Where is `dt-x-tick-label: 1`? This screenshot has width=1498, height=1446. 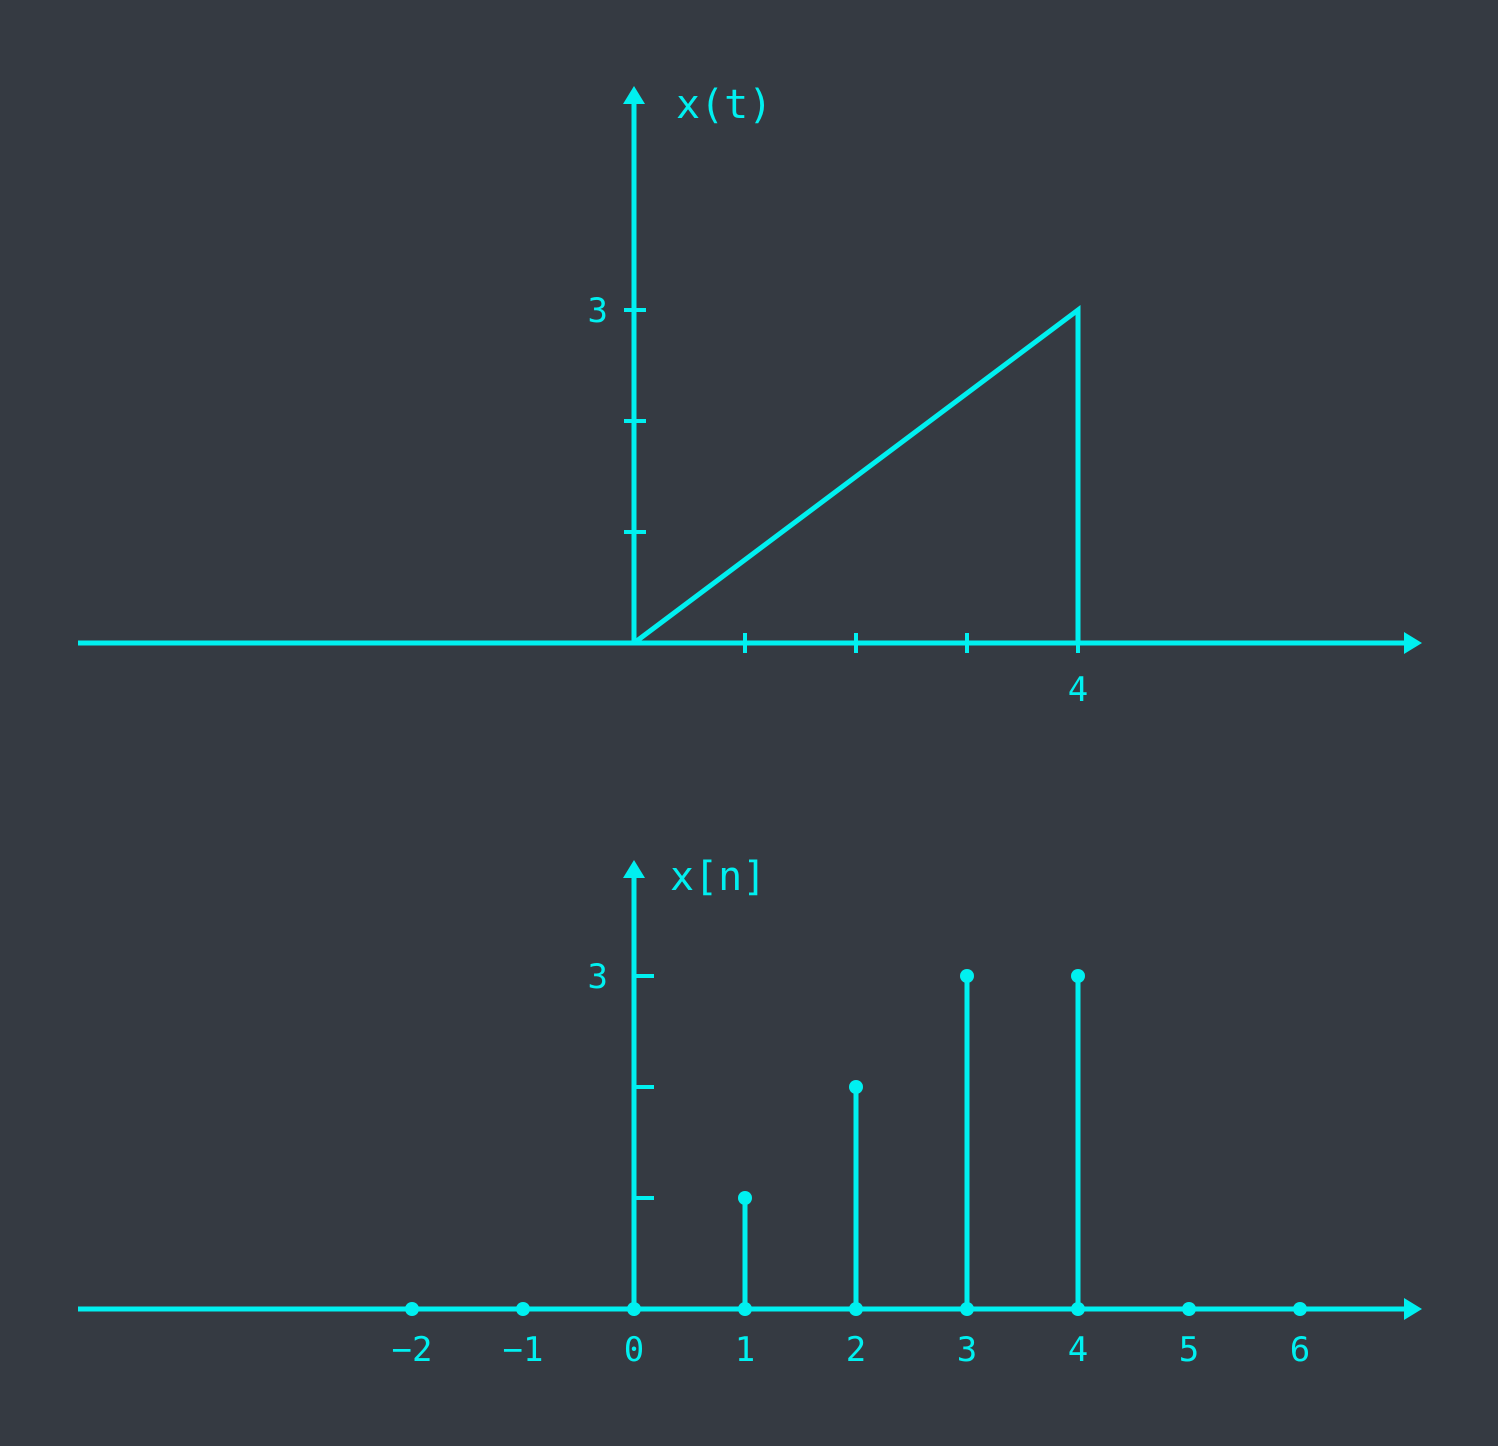
dt-x-tick-label: 1 is located at coordinates (745, 1350).